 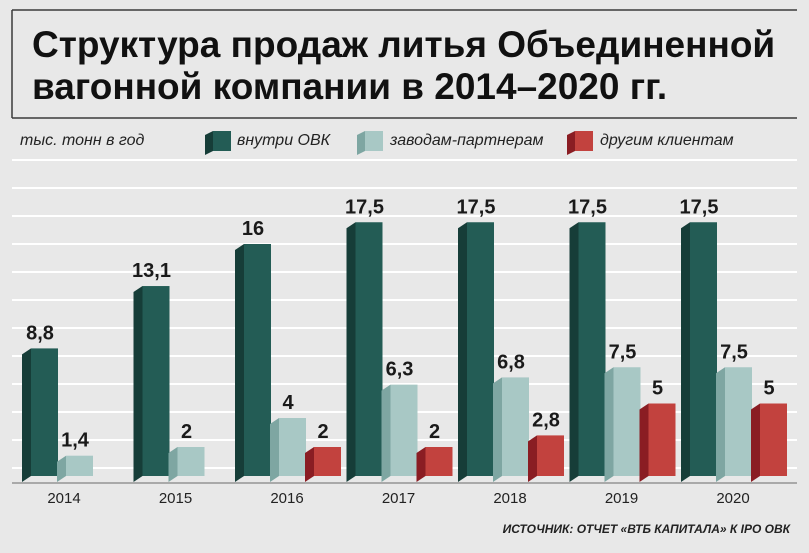 What do you see at coordinates (40, 333) in the screenshot?
I see `value-label: 8,8` at bounding box center [40, 333].